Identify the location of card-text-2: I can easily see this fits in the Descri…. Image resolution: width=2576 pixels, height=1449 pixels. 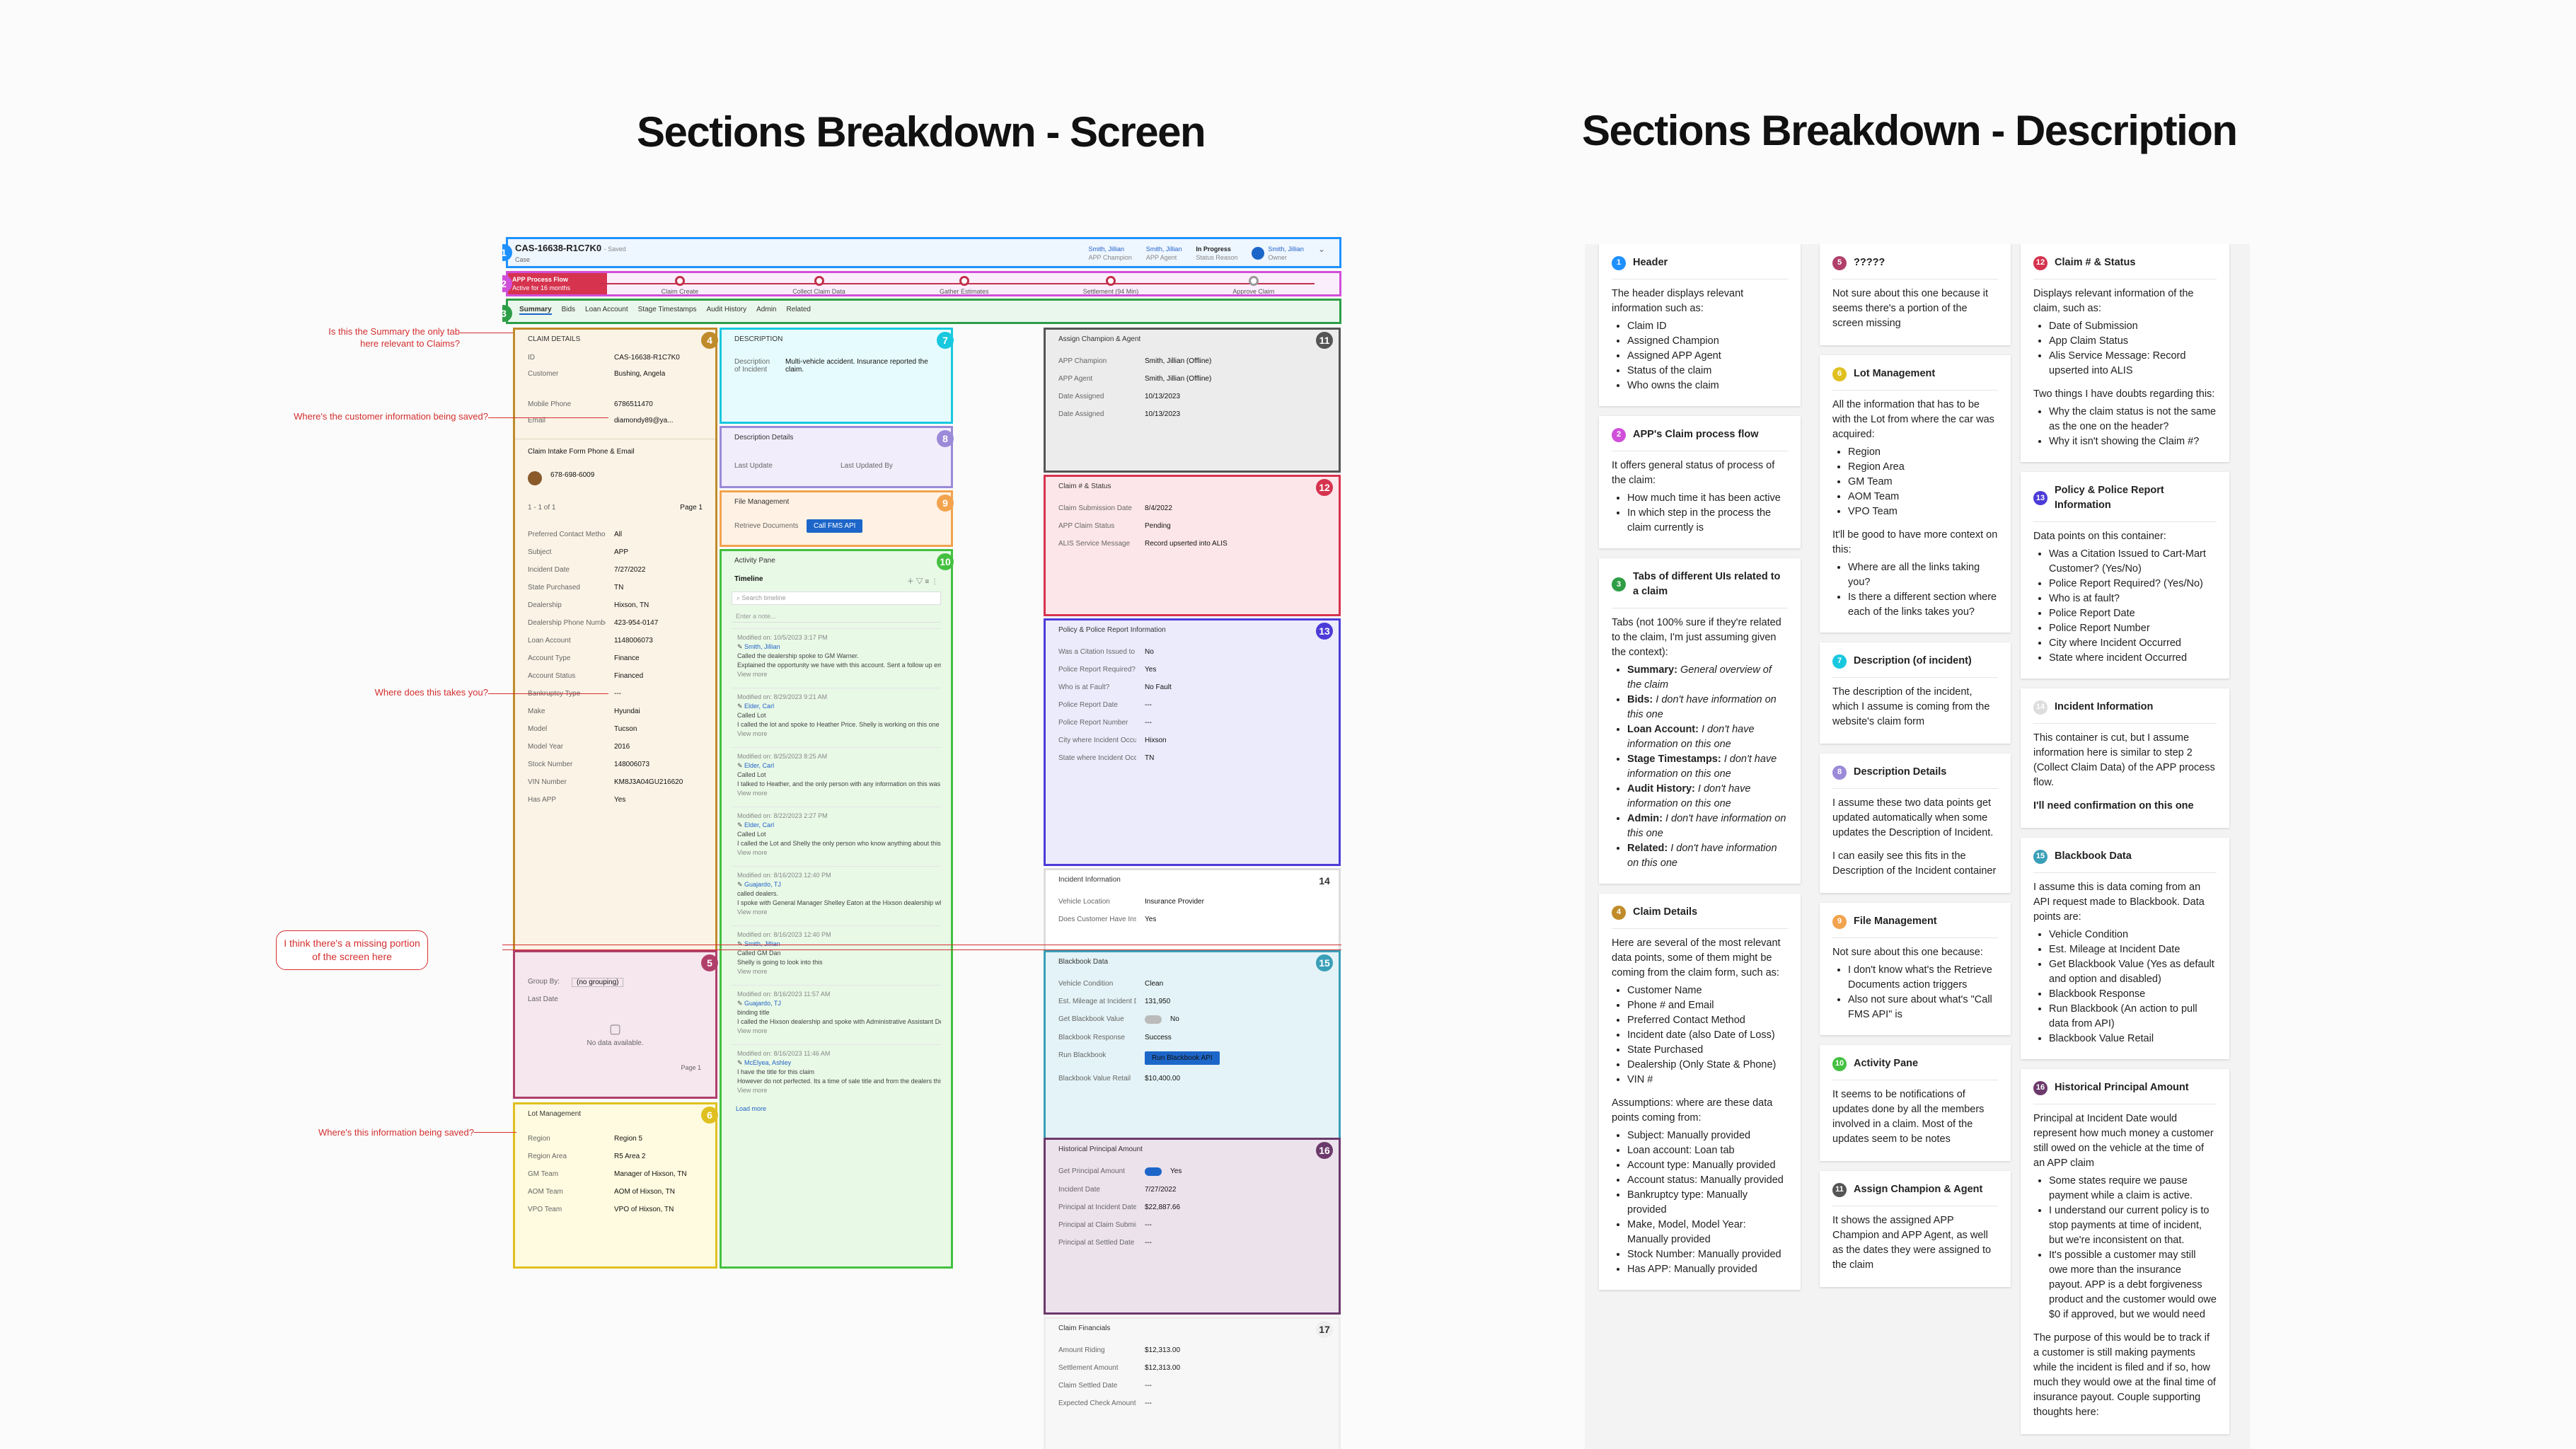
(1914, 864).